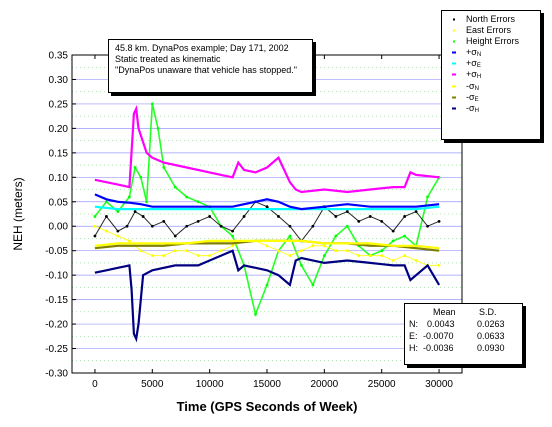 The height and width of the screenshot is (427, 552). Describe the element at coordinates (473, 54) in the screenshot. I see `legend-label-pos_sn: +σN` at that location.